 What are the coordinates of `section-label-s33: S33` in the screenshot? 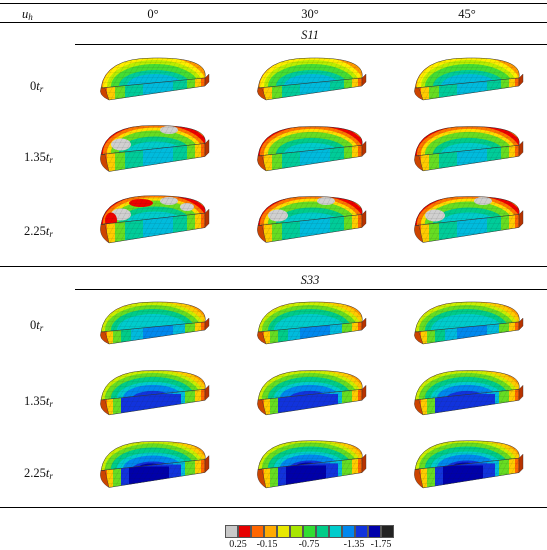 It's located at (310, 280).